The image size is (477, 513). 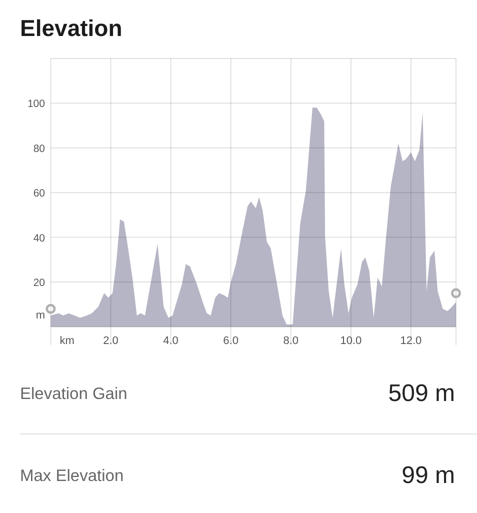 What do you see at coordinates (36, 104) in the screenshot?
I see `y-tick-label: 100` at bounding box center [36, 104].